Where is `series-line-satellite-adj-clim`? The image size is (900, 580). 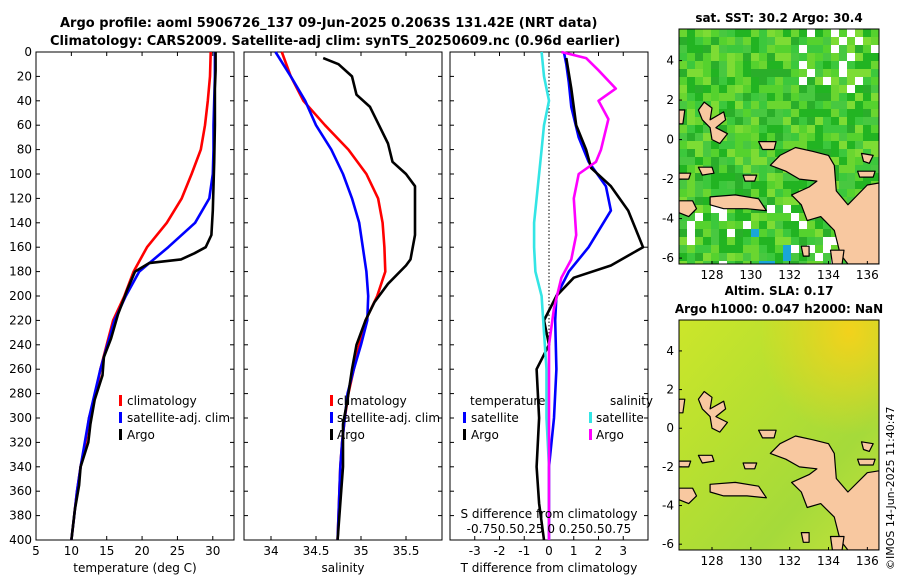
series-line-satellite-adj-clim is located at coordinates (322, 296).